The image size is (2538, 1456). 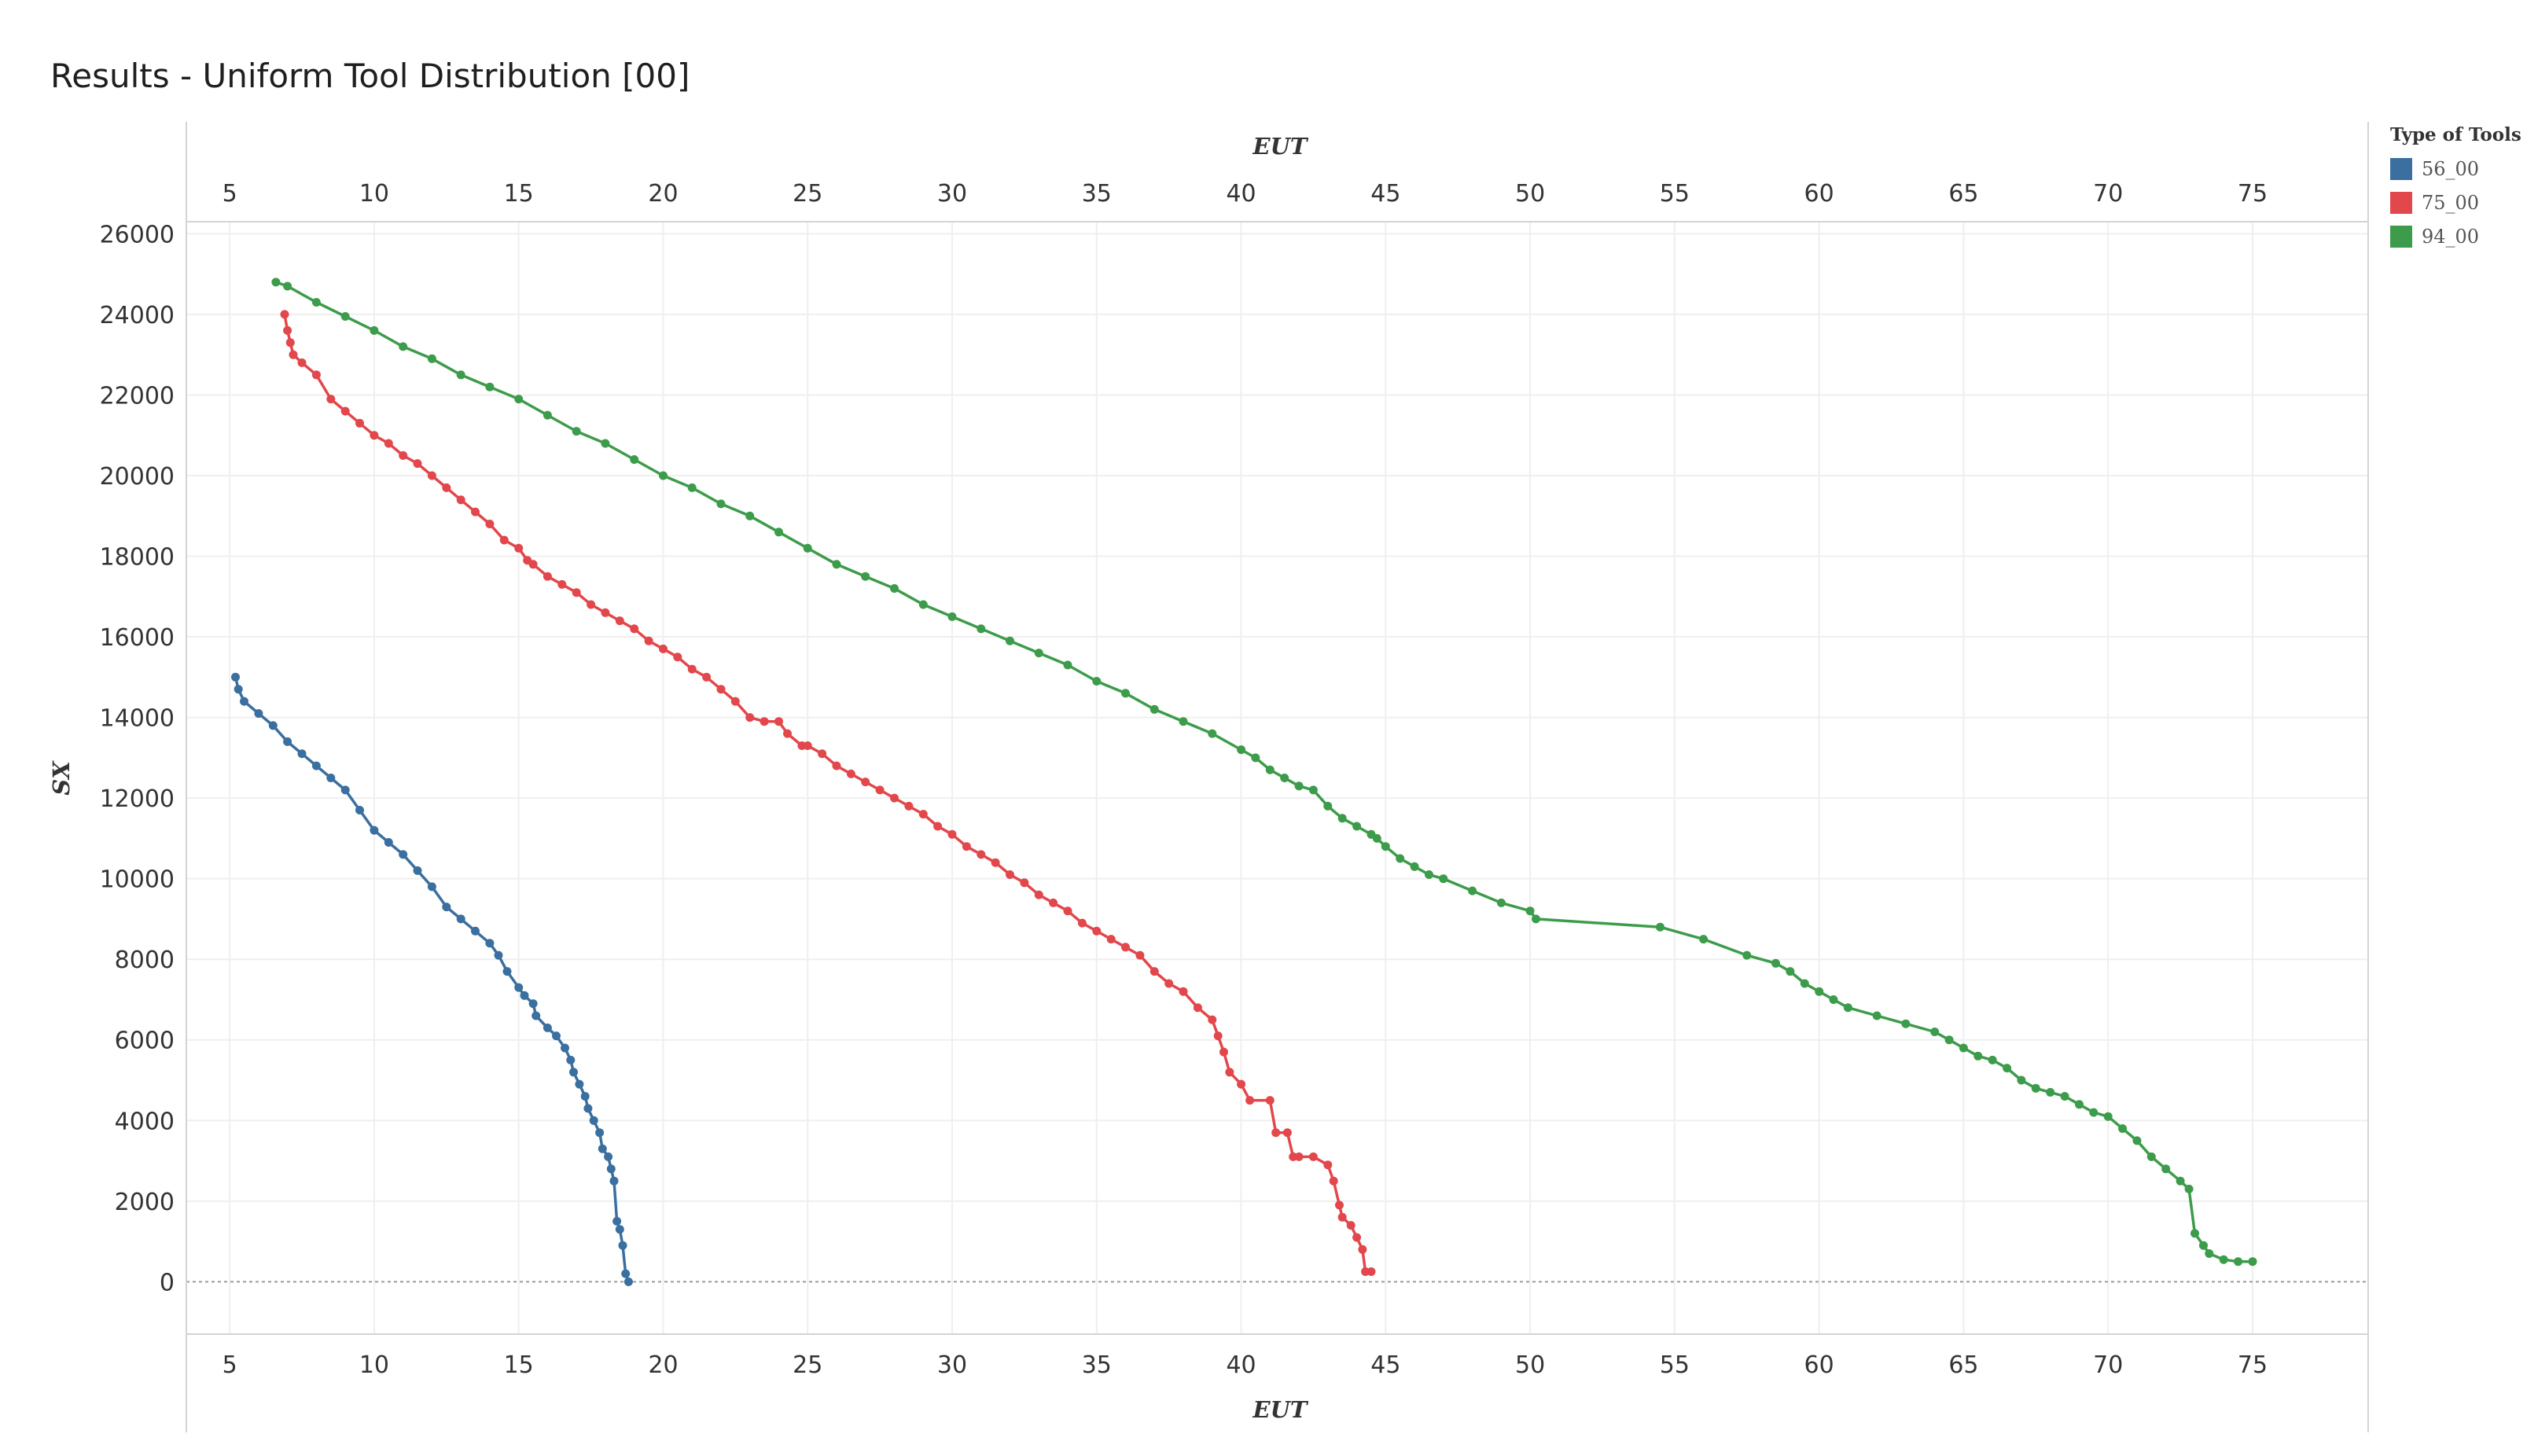 What do you see at coordinates (1245, 194) in the screenshot?
I see `x-axis-top: 5 10 15 20 25 30 35 40 45 50 55 60 65 70 75` at bounding box center [1245, 194].